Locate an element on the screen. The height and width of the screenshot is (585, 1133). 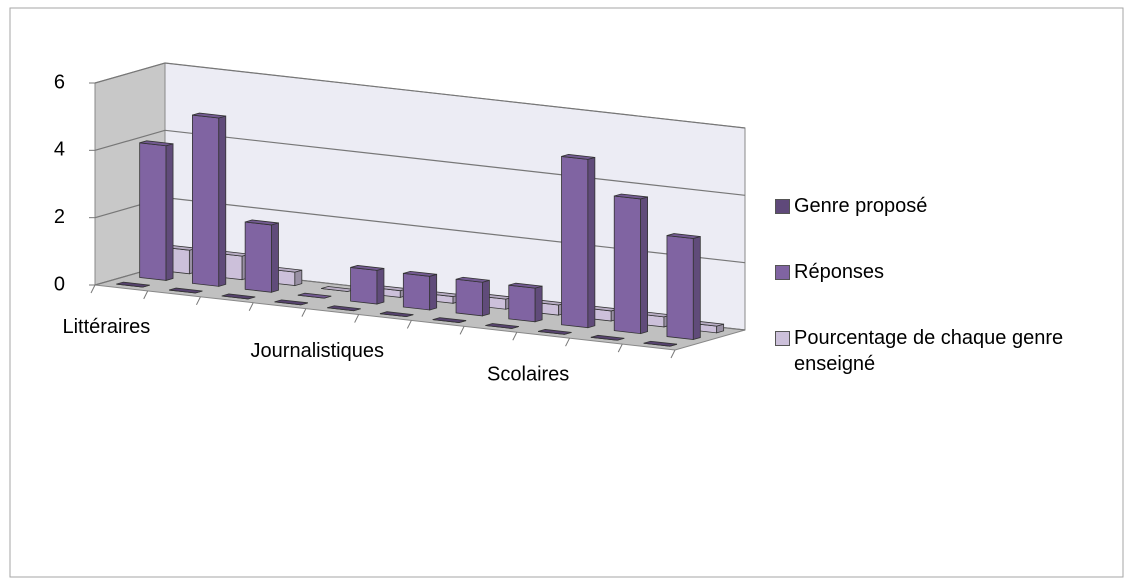
y-tick-label: 2 is located at coordinates (59, 217).